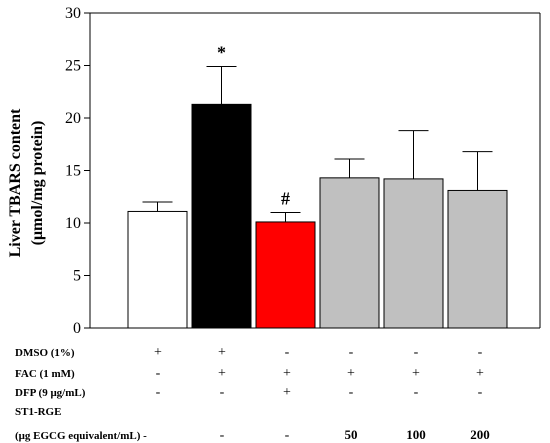  Describe the element at coordinates (37, 183) in the screenshot. I see `y-axis-label-line2: (μmol/mg protein)` at that location.